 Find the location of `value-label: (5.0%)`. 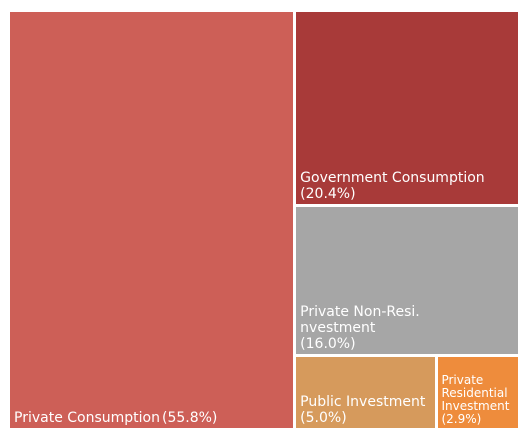

value-label: (5.0%) is located at coordinates (323, 417).